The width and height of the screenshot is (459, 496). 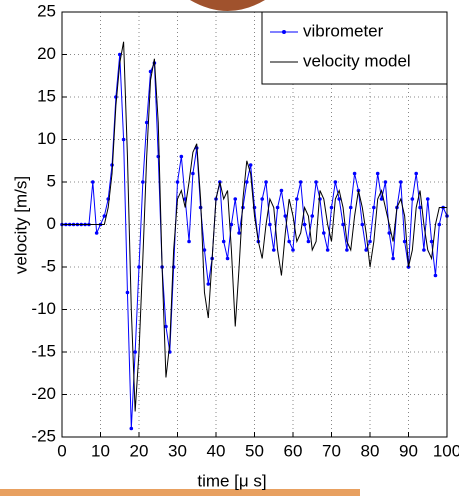 I want to click on y-tick-label: 5, so click(x=51, y=180).